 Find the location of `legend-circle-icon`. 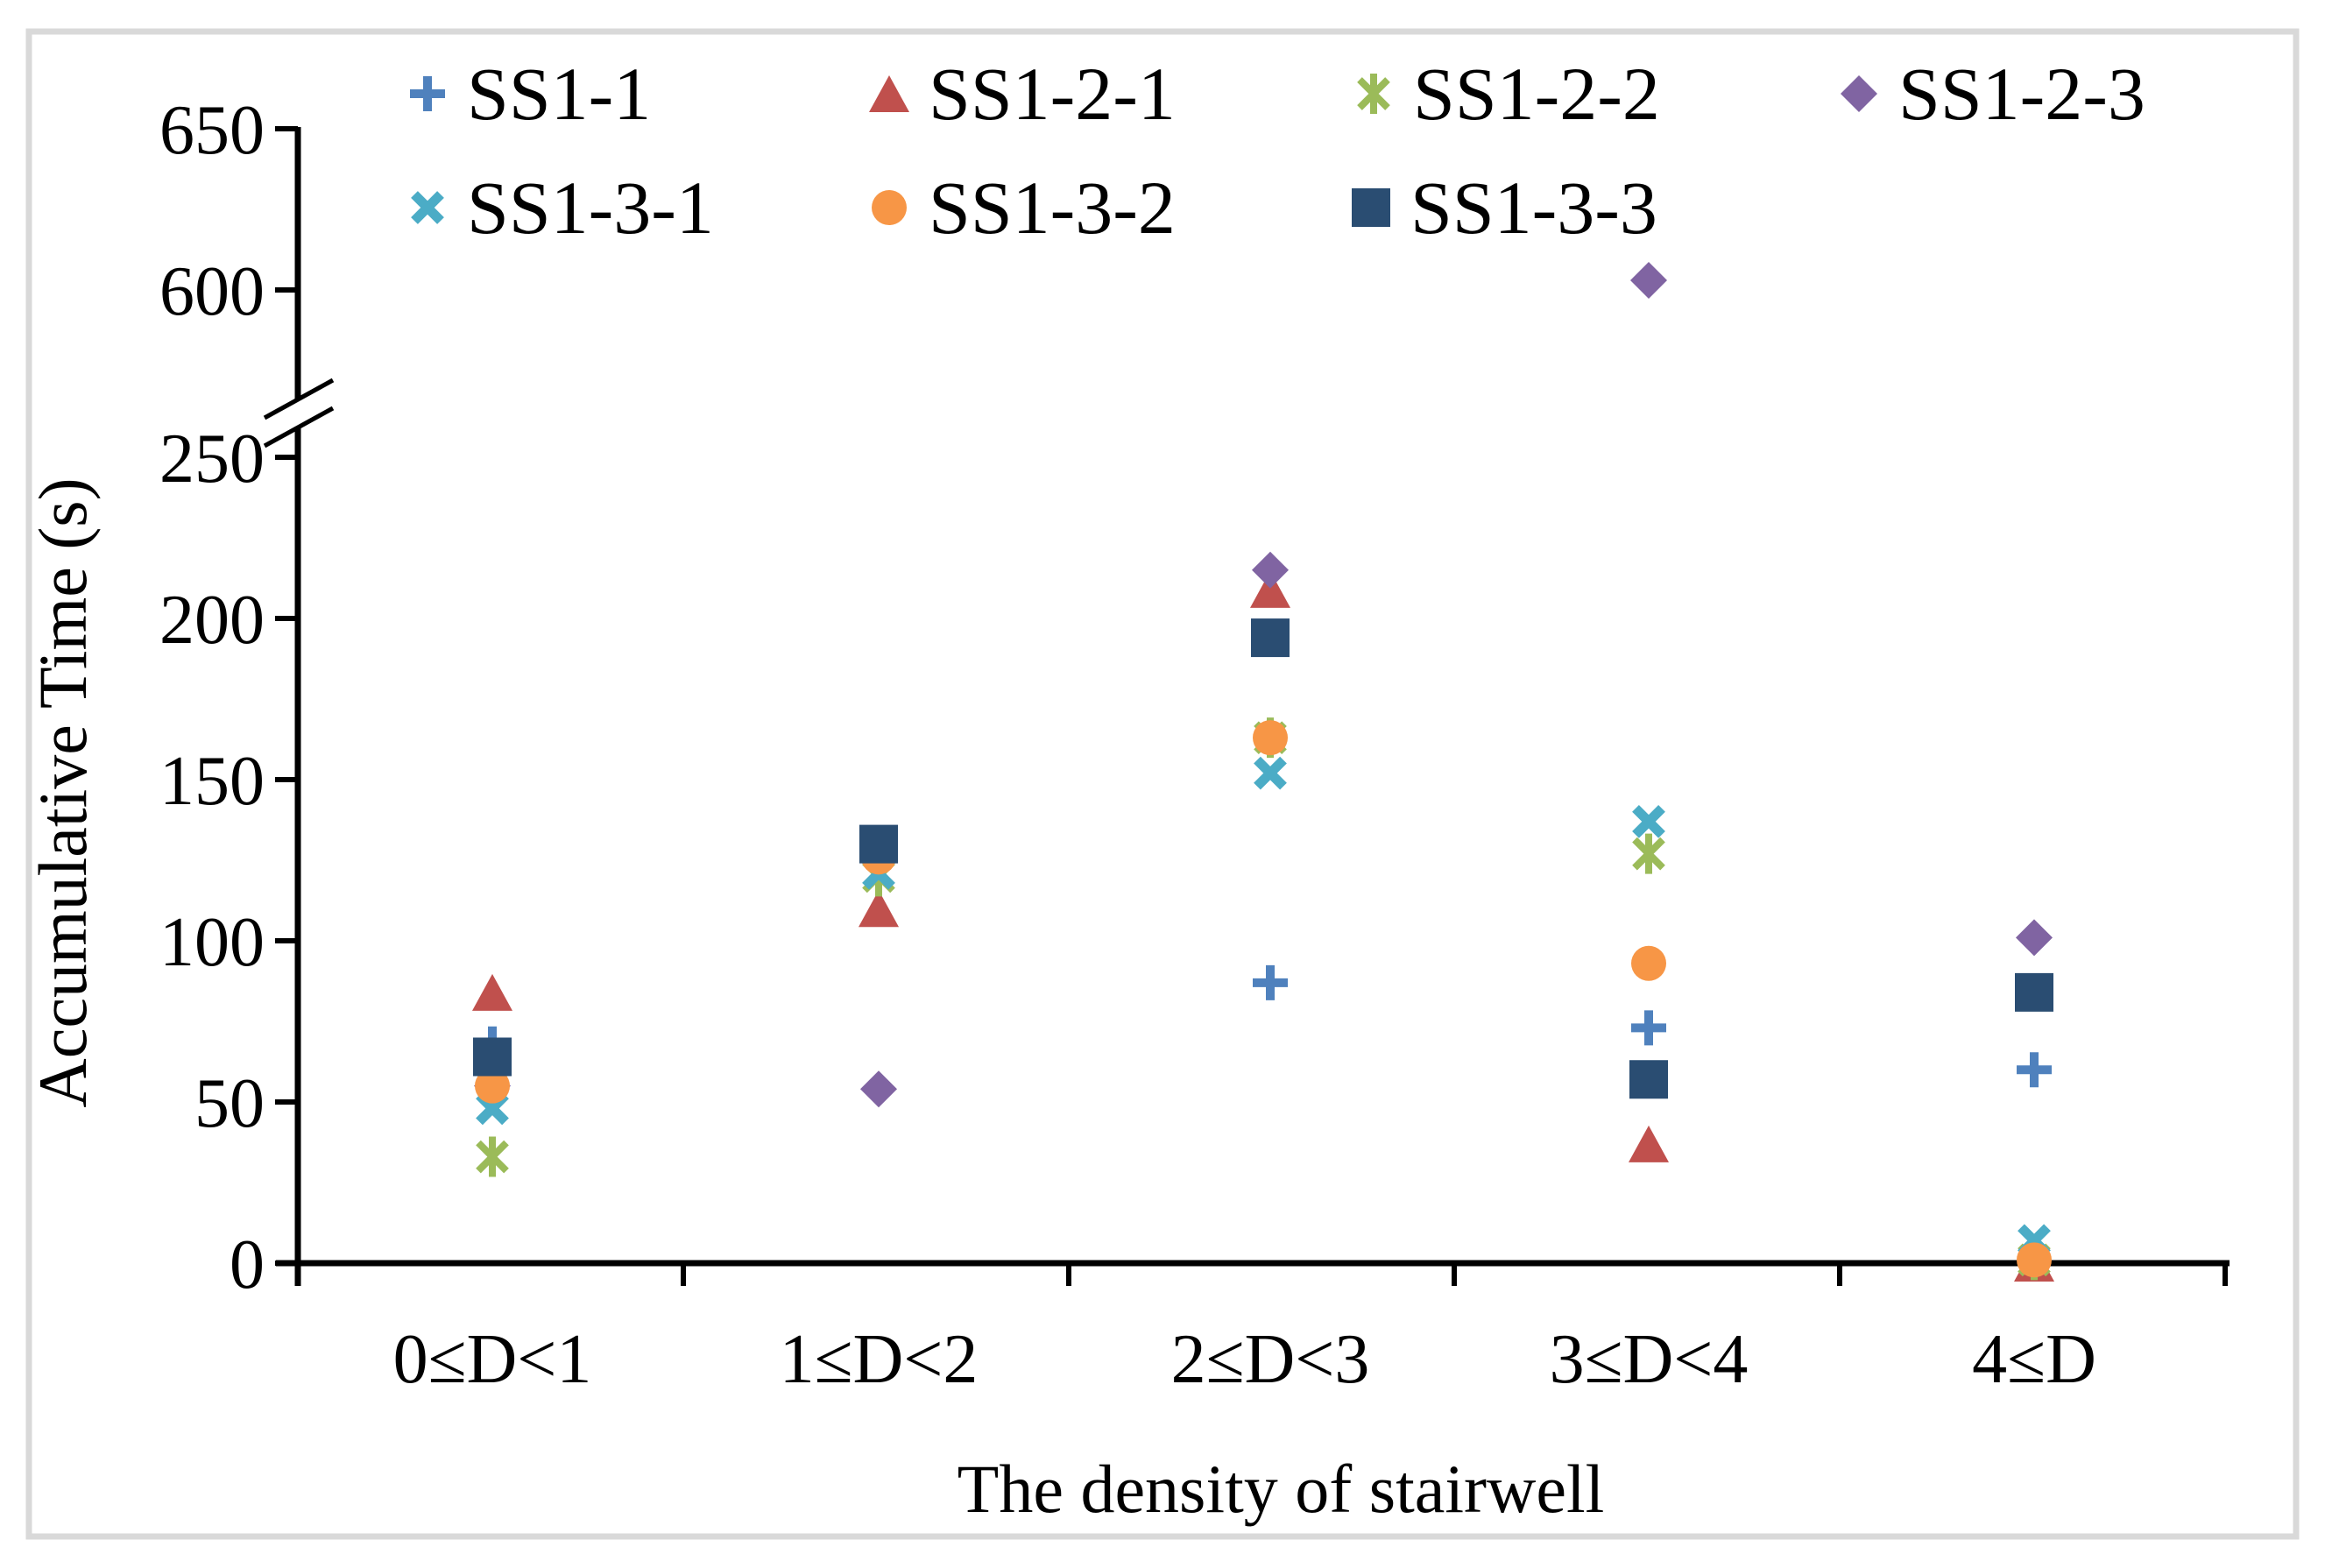

legend-circle-icon is located at coordinates (890, 207).